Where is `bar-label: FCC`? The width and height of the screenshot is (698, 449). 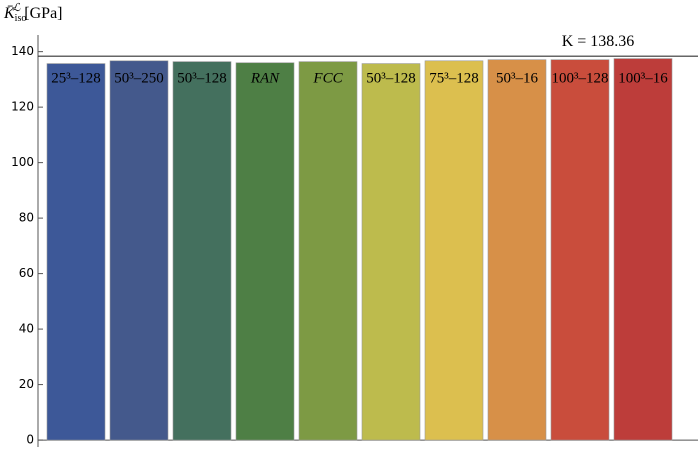
bar-label: FCC is located at coordinates (327, 78).